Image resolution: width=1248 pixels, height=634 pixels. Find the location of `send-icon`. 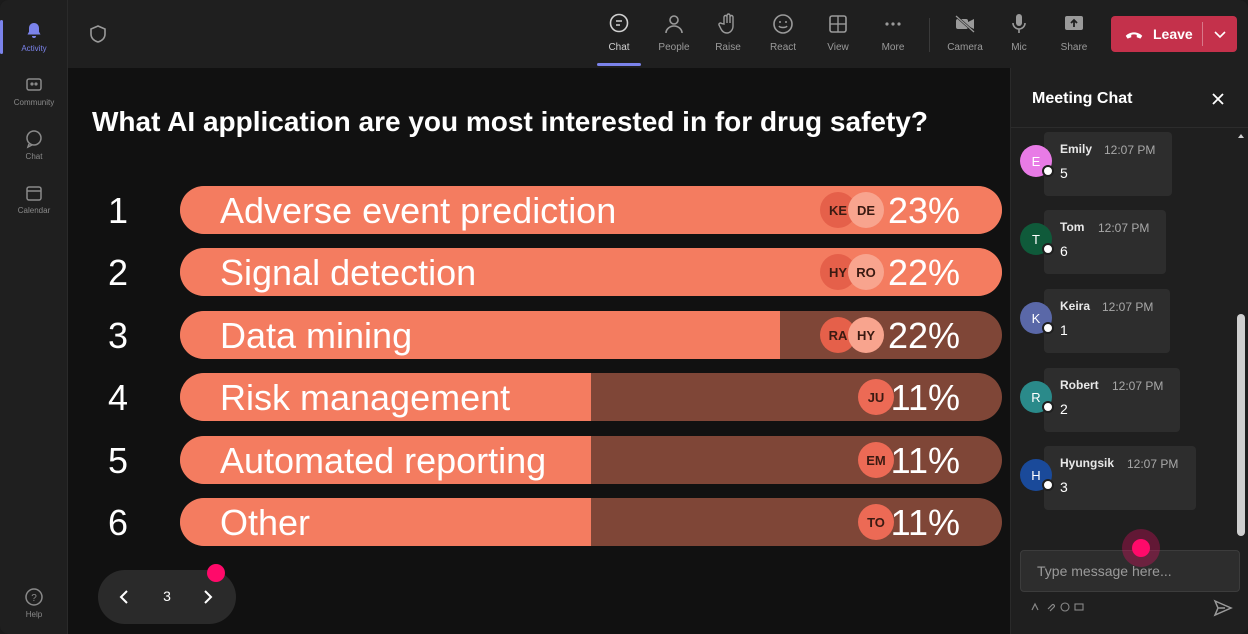

send-icon is located at coordinates (1223, 608).